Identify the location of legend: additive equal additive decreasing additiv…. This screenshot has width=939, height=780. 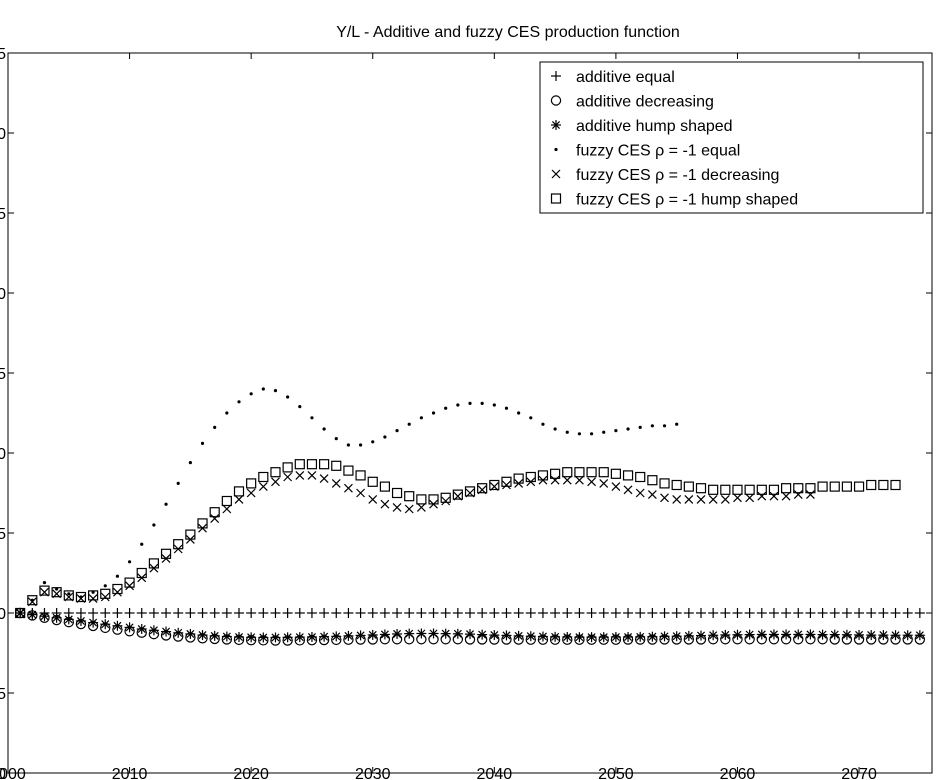
(731, 137).